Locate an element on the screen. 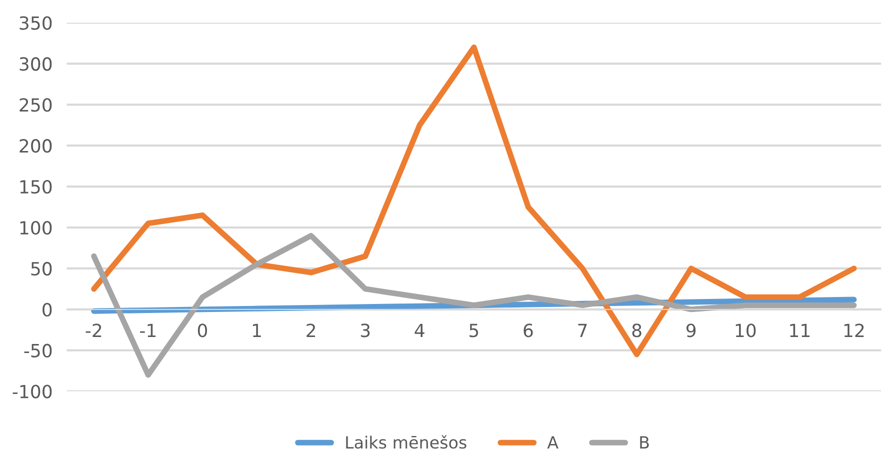  y-tick-label: -100 is located at coordinates (32, 391).